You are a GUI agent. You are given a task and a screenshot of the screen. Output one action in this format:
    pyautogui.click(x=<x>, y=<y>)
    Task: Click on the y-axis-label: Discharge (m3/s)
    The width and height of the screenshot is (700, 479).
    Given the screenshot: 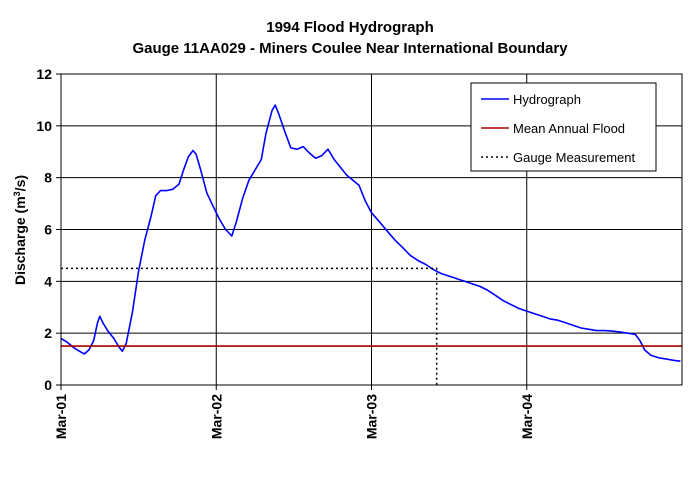 What is the action you would take?
    pyautogui.click(x=20, y=230)
    